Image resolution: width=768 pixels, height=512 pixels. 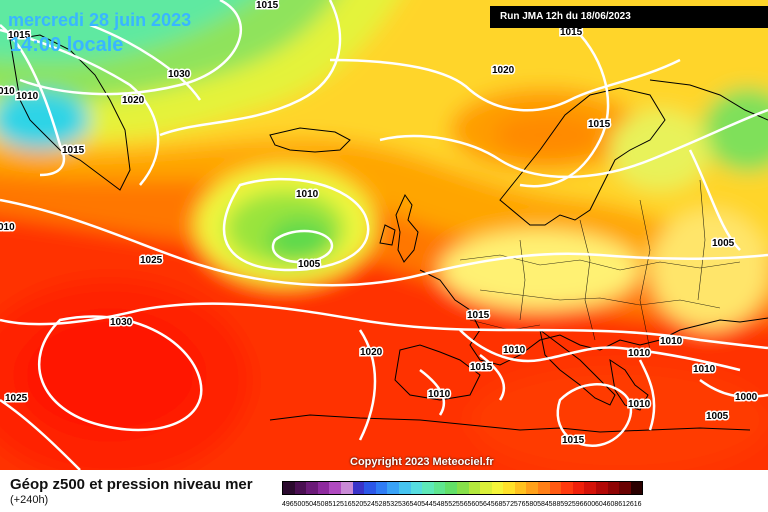 What do you see at coordinates (746, 397) in the screenshot?
I see `isobar-label: 1000` at bounding box center [746, 397].